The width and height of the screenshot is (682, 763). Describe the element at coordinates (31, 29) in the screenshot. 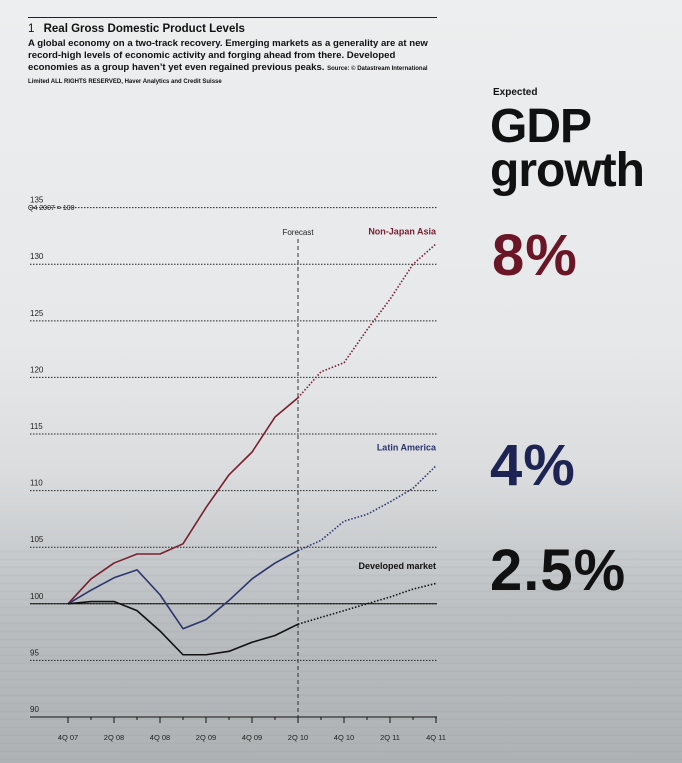

I see `figure-number: 1` at that location.